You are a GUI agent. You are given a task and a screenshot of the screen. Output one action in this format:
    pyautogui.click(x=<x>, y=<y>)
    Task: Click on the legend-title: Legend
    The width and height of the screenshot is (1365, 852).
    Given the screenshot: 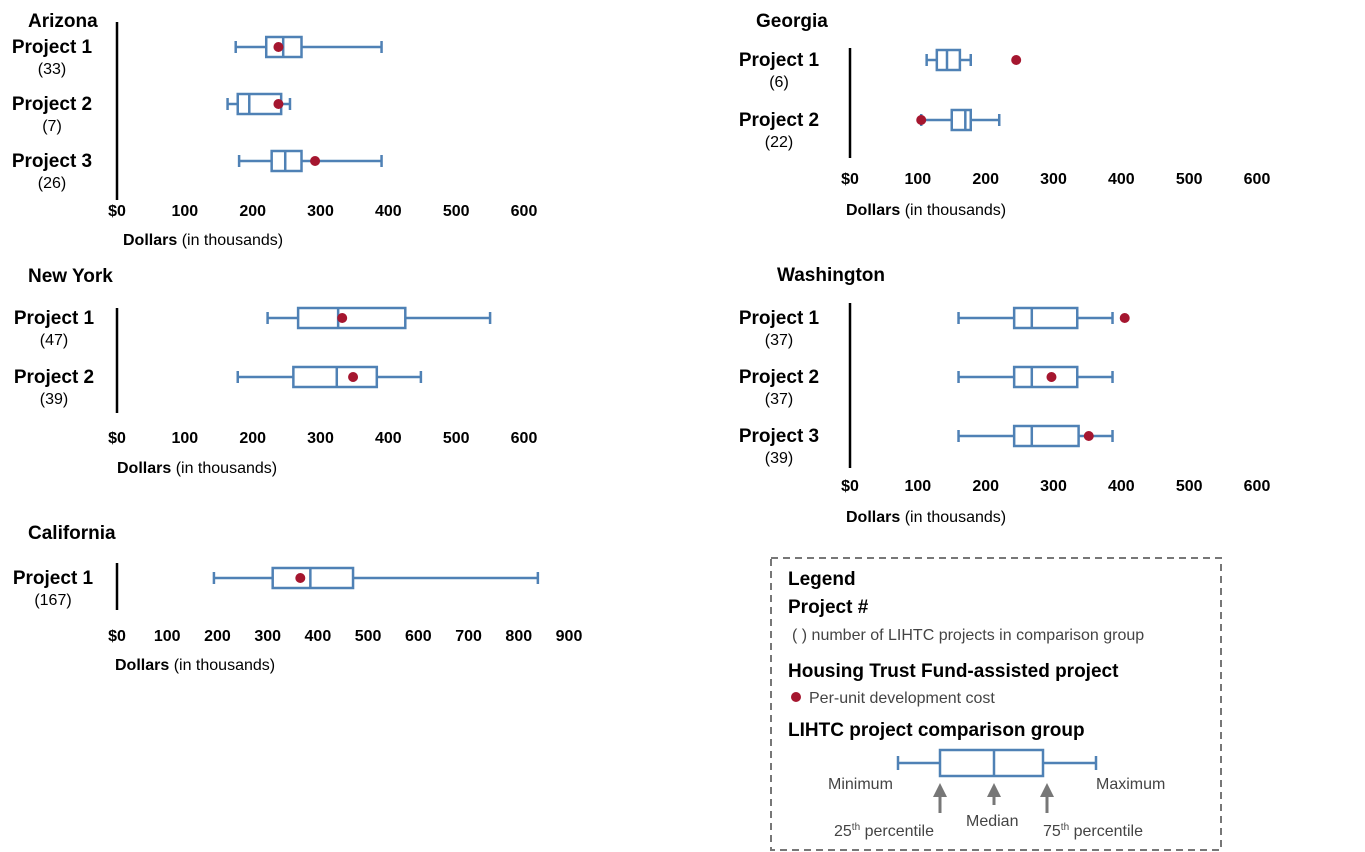 What is the action you would take?
    pyautogui.click(x=822, y=579)
    